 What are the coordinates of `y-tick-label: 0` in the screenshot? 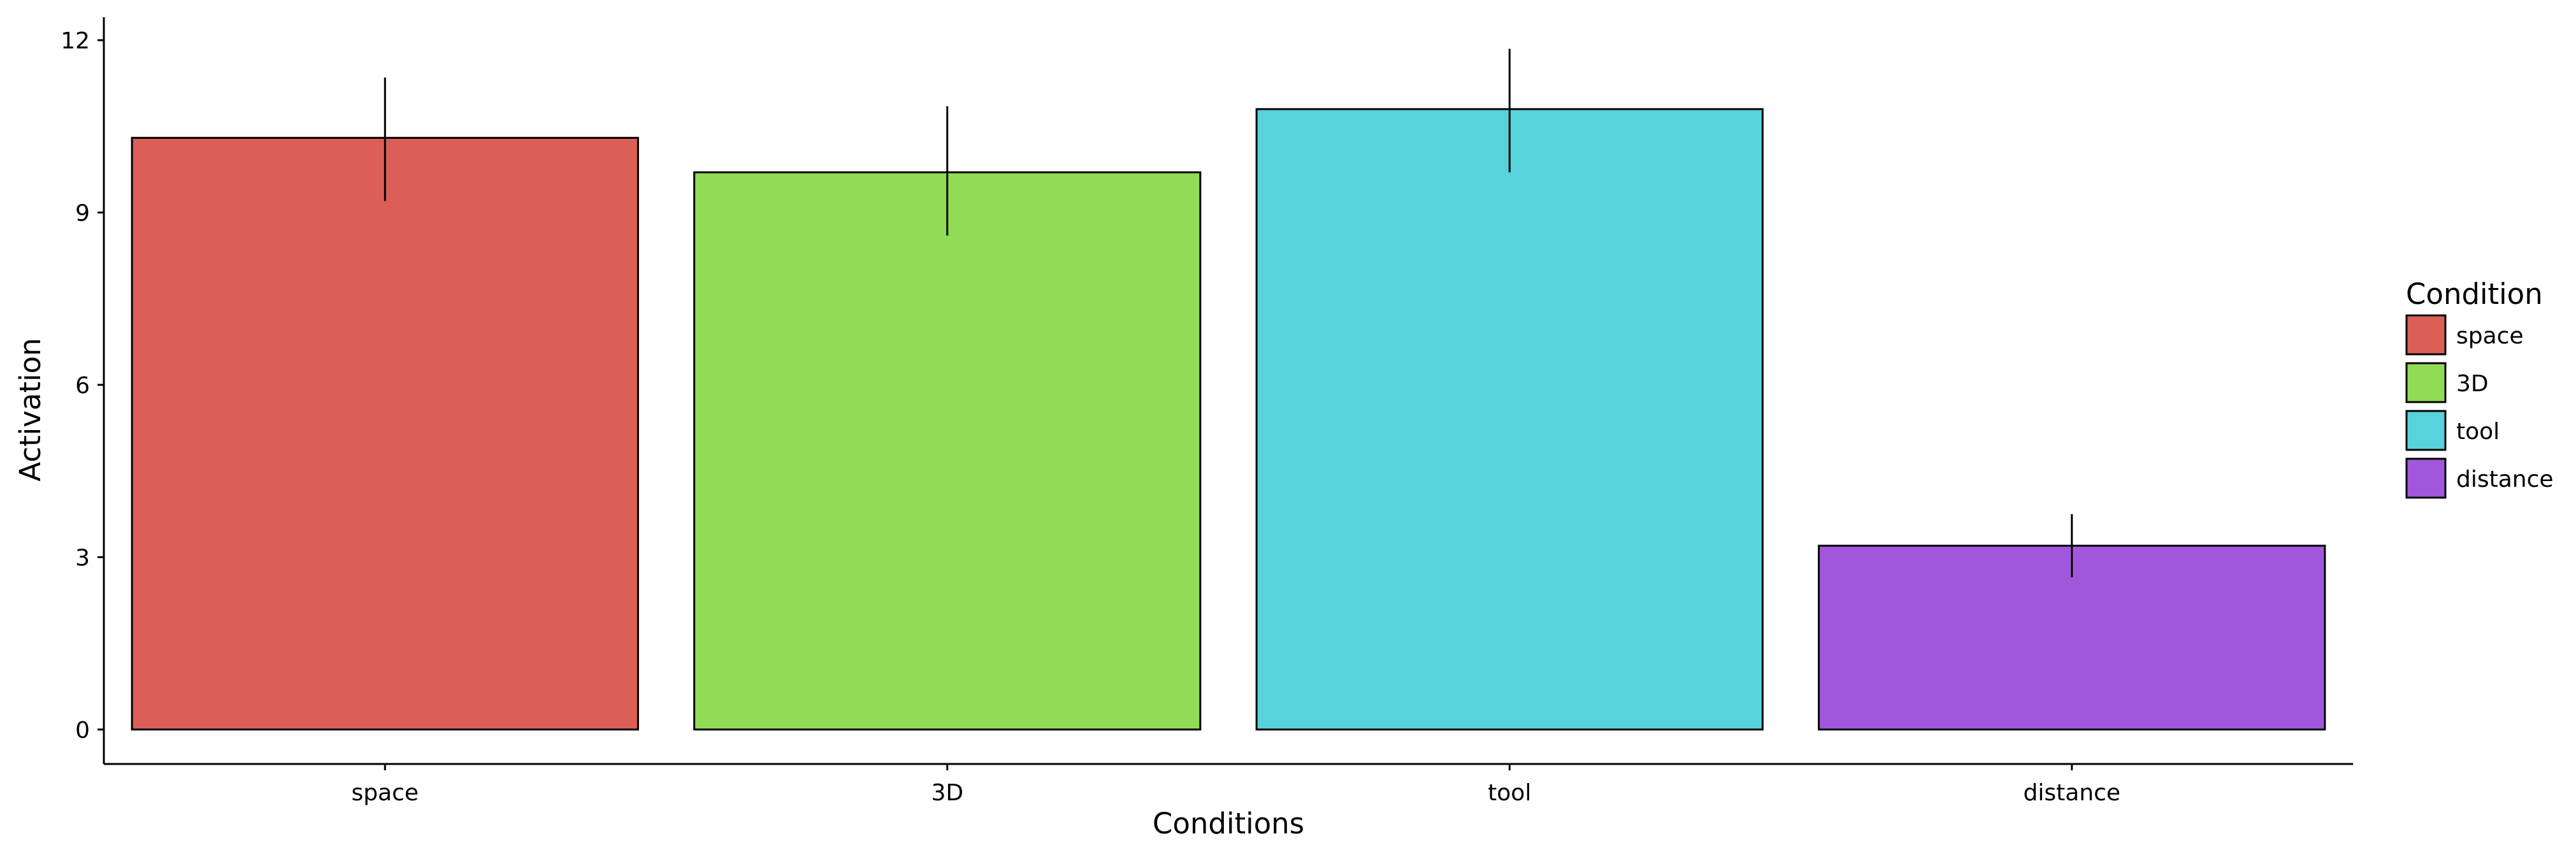 It's located at (83, 730).